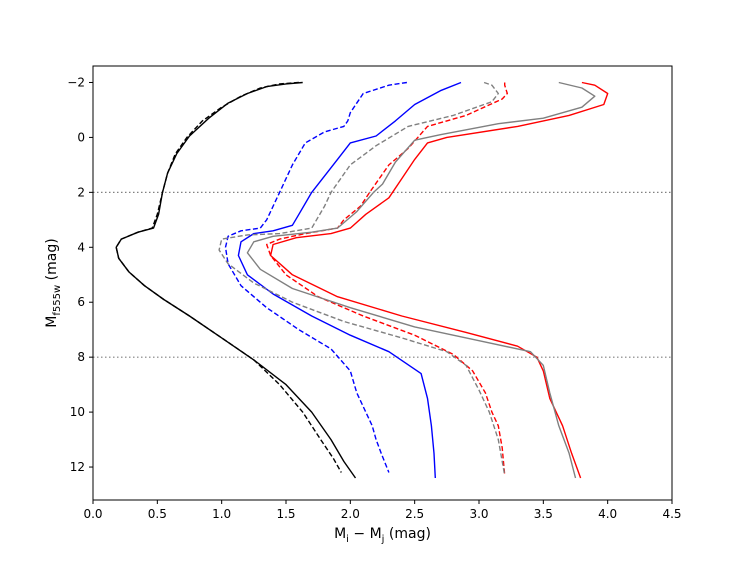 Image resolution: width=747 pixels, height=561 pixels. I want to click on y-axis: −2 0 2 4 6 8 10 12, so click(80, 274).